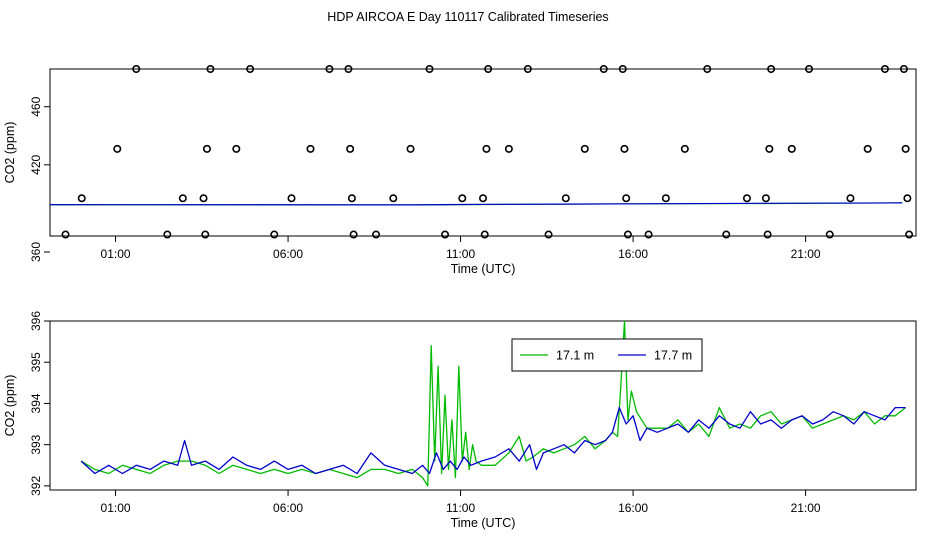  Describe the element at coordinates (36, 486) in the screenshot. I see `y-tick-label: 392` at that location.